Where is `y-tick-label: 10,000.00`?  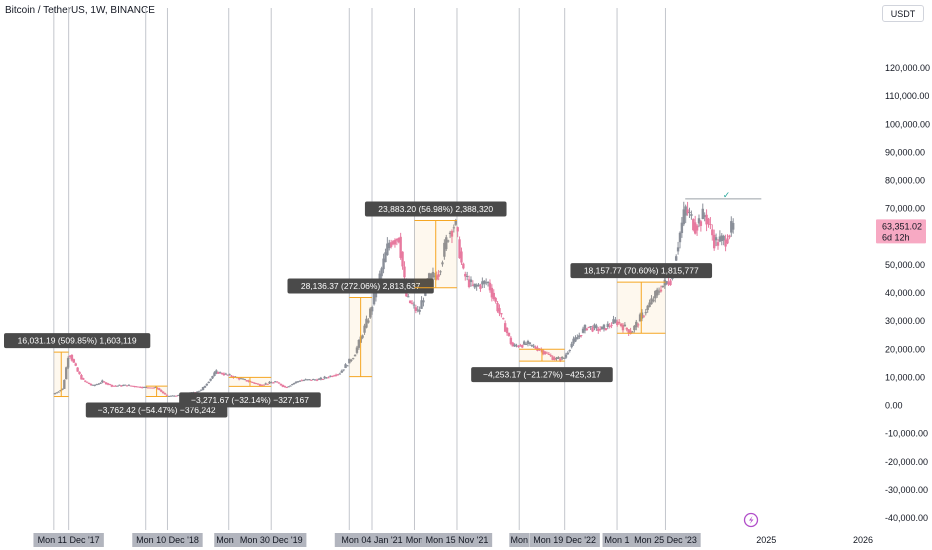 y-tick-label: 10,000.00 is located at coordinates (905, 377).